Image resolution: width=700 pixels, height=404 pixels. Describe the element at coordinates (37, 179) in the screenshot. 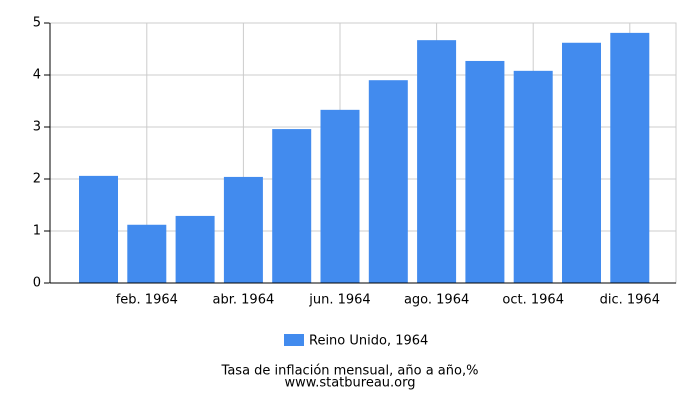

I see `y-tick-label: 2` at that location.